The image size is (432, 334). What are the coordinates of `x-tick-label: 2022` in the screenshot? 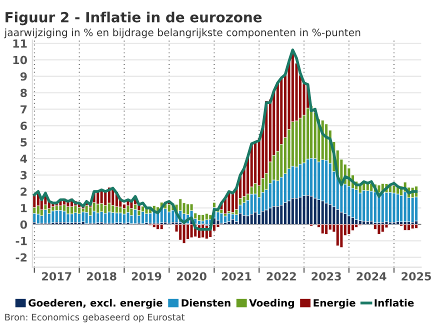 It's located at (281, 276).